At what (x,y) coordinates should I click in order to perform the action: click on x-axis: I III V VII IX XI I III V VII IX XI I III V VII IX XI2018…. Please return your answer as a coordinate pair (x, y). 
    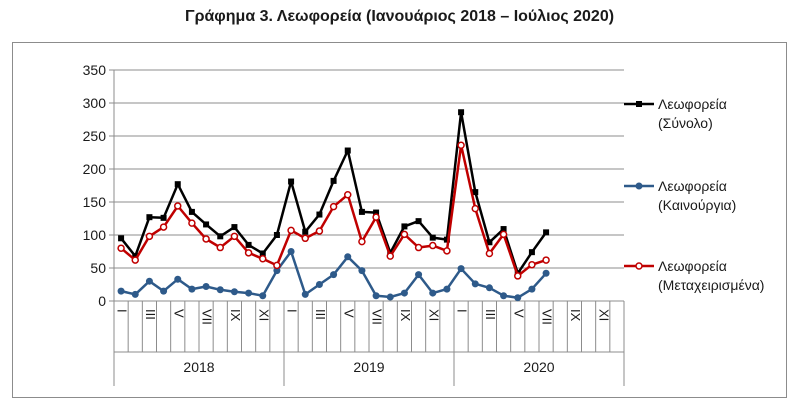
    Looking at the image, I should click on (369, 343).